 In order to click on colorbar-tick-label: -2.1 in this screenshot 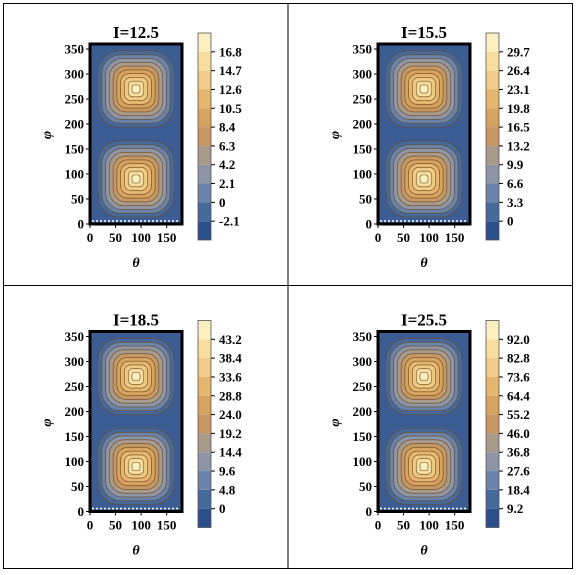, I will do `click(229, 221)`.